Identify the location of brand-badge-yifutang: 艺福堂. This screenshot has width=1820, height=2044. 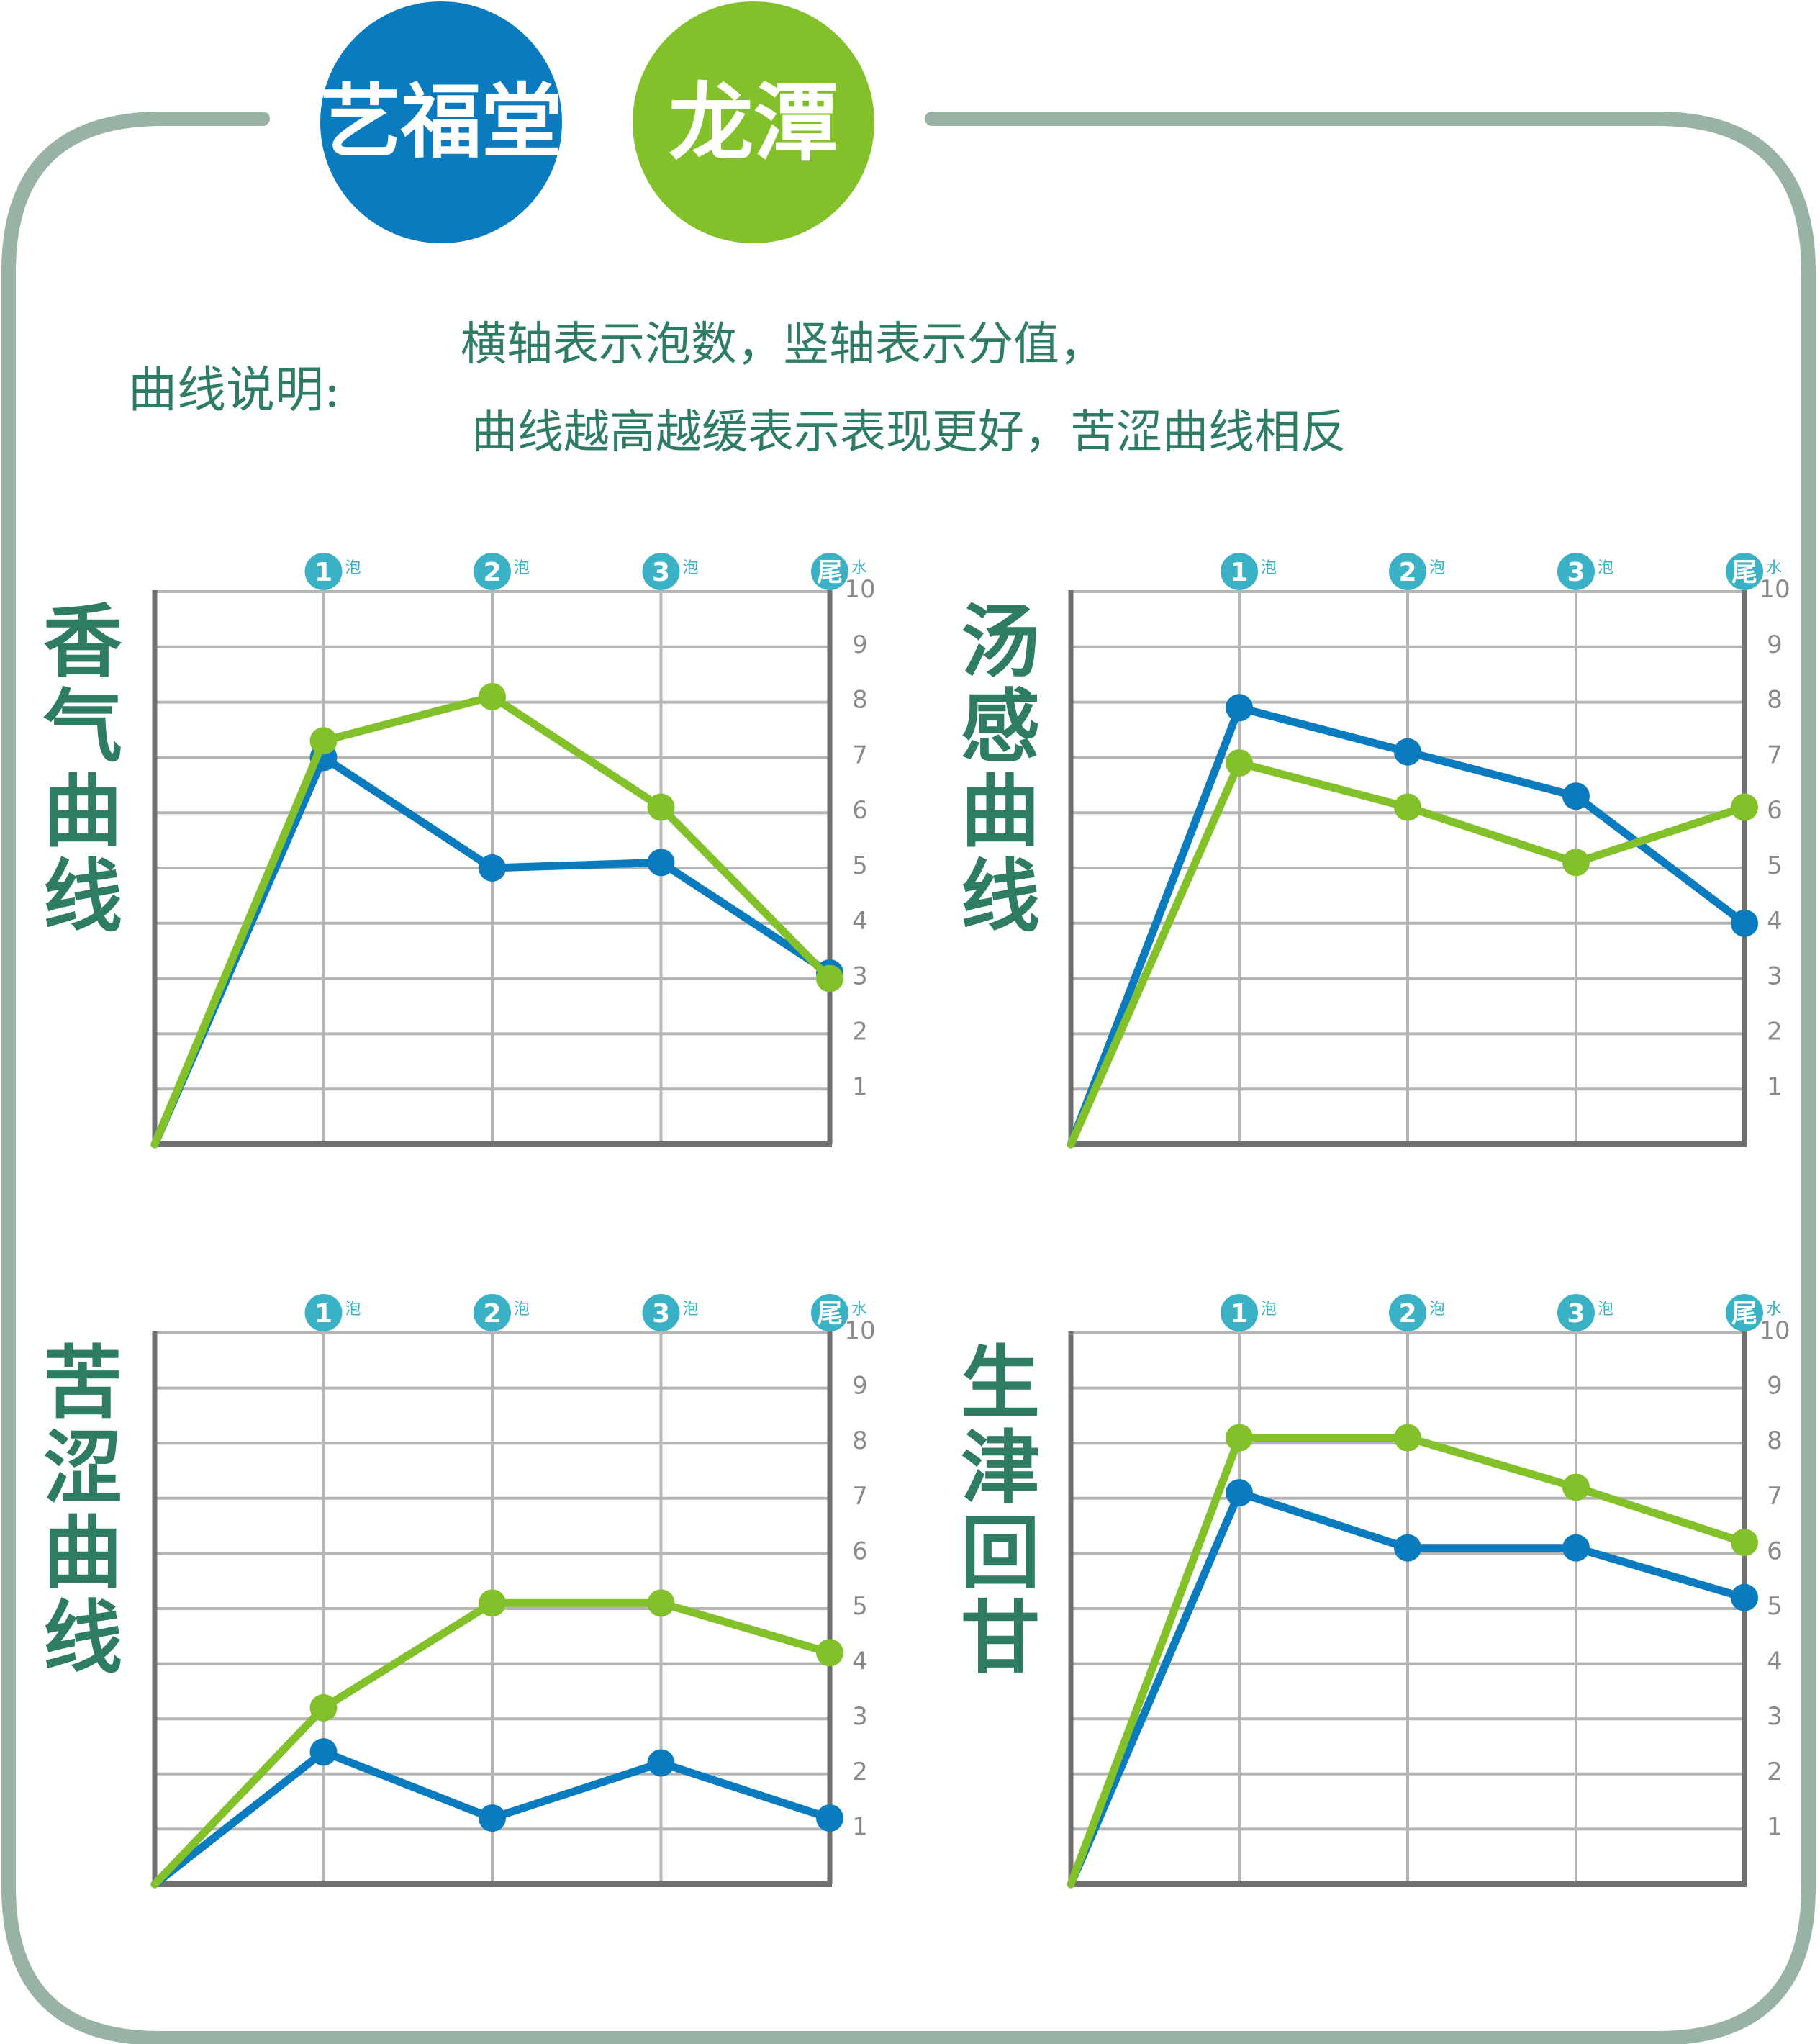
(441, 122).